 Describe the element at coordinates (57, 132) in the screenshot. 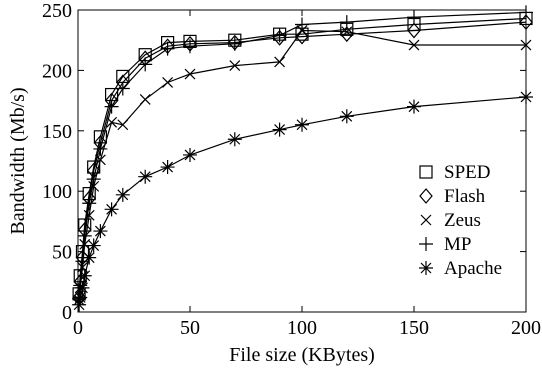

I see `y-tick-label: 150` at that location.